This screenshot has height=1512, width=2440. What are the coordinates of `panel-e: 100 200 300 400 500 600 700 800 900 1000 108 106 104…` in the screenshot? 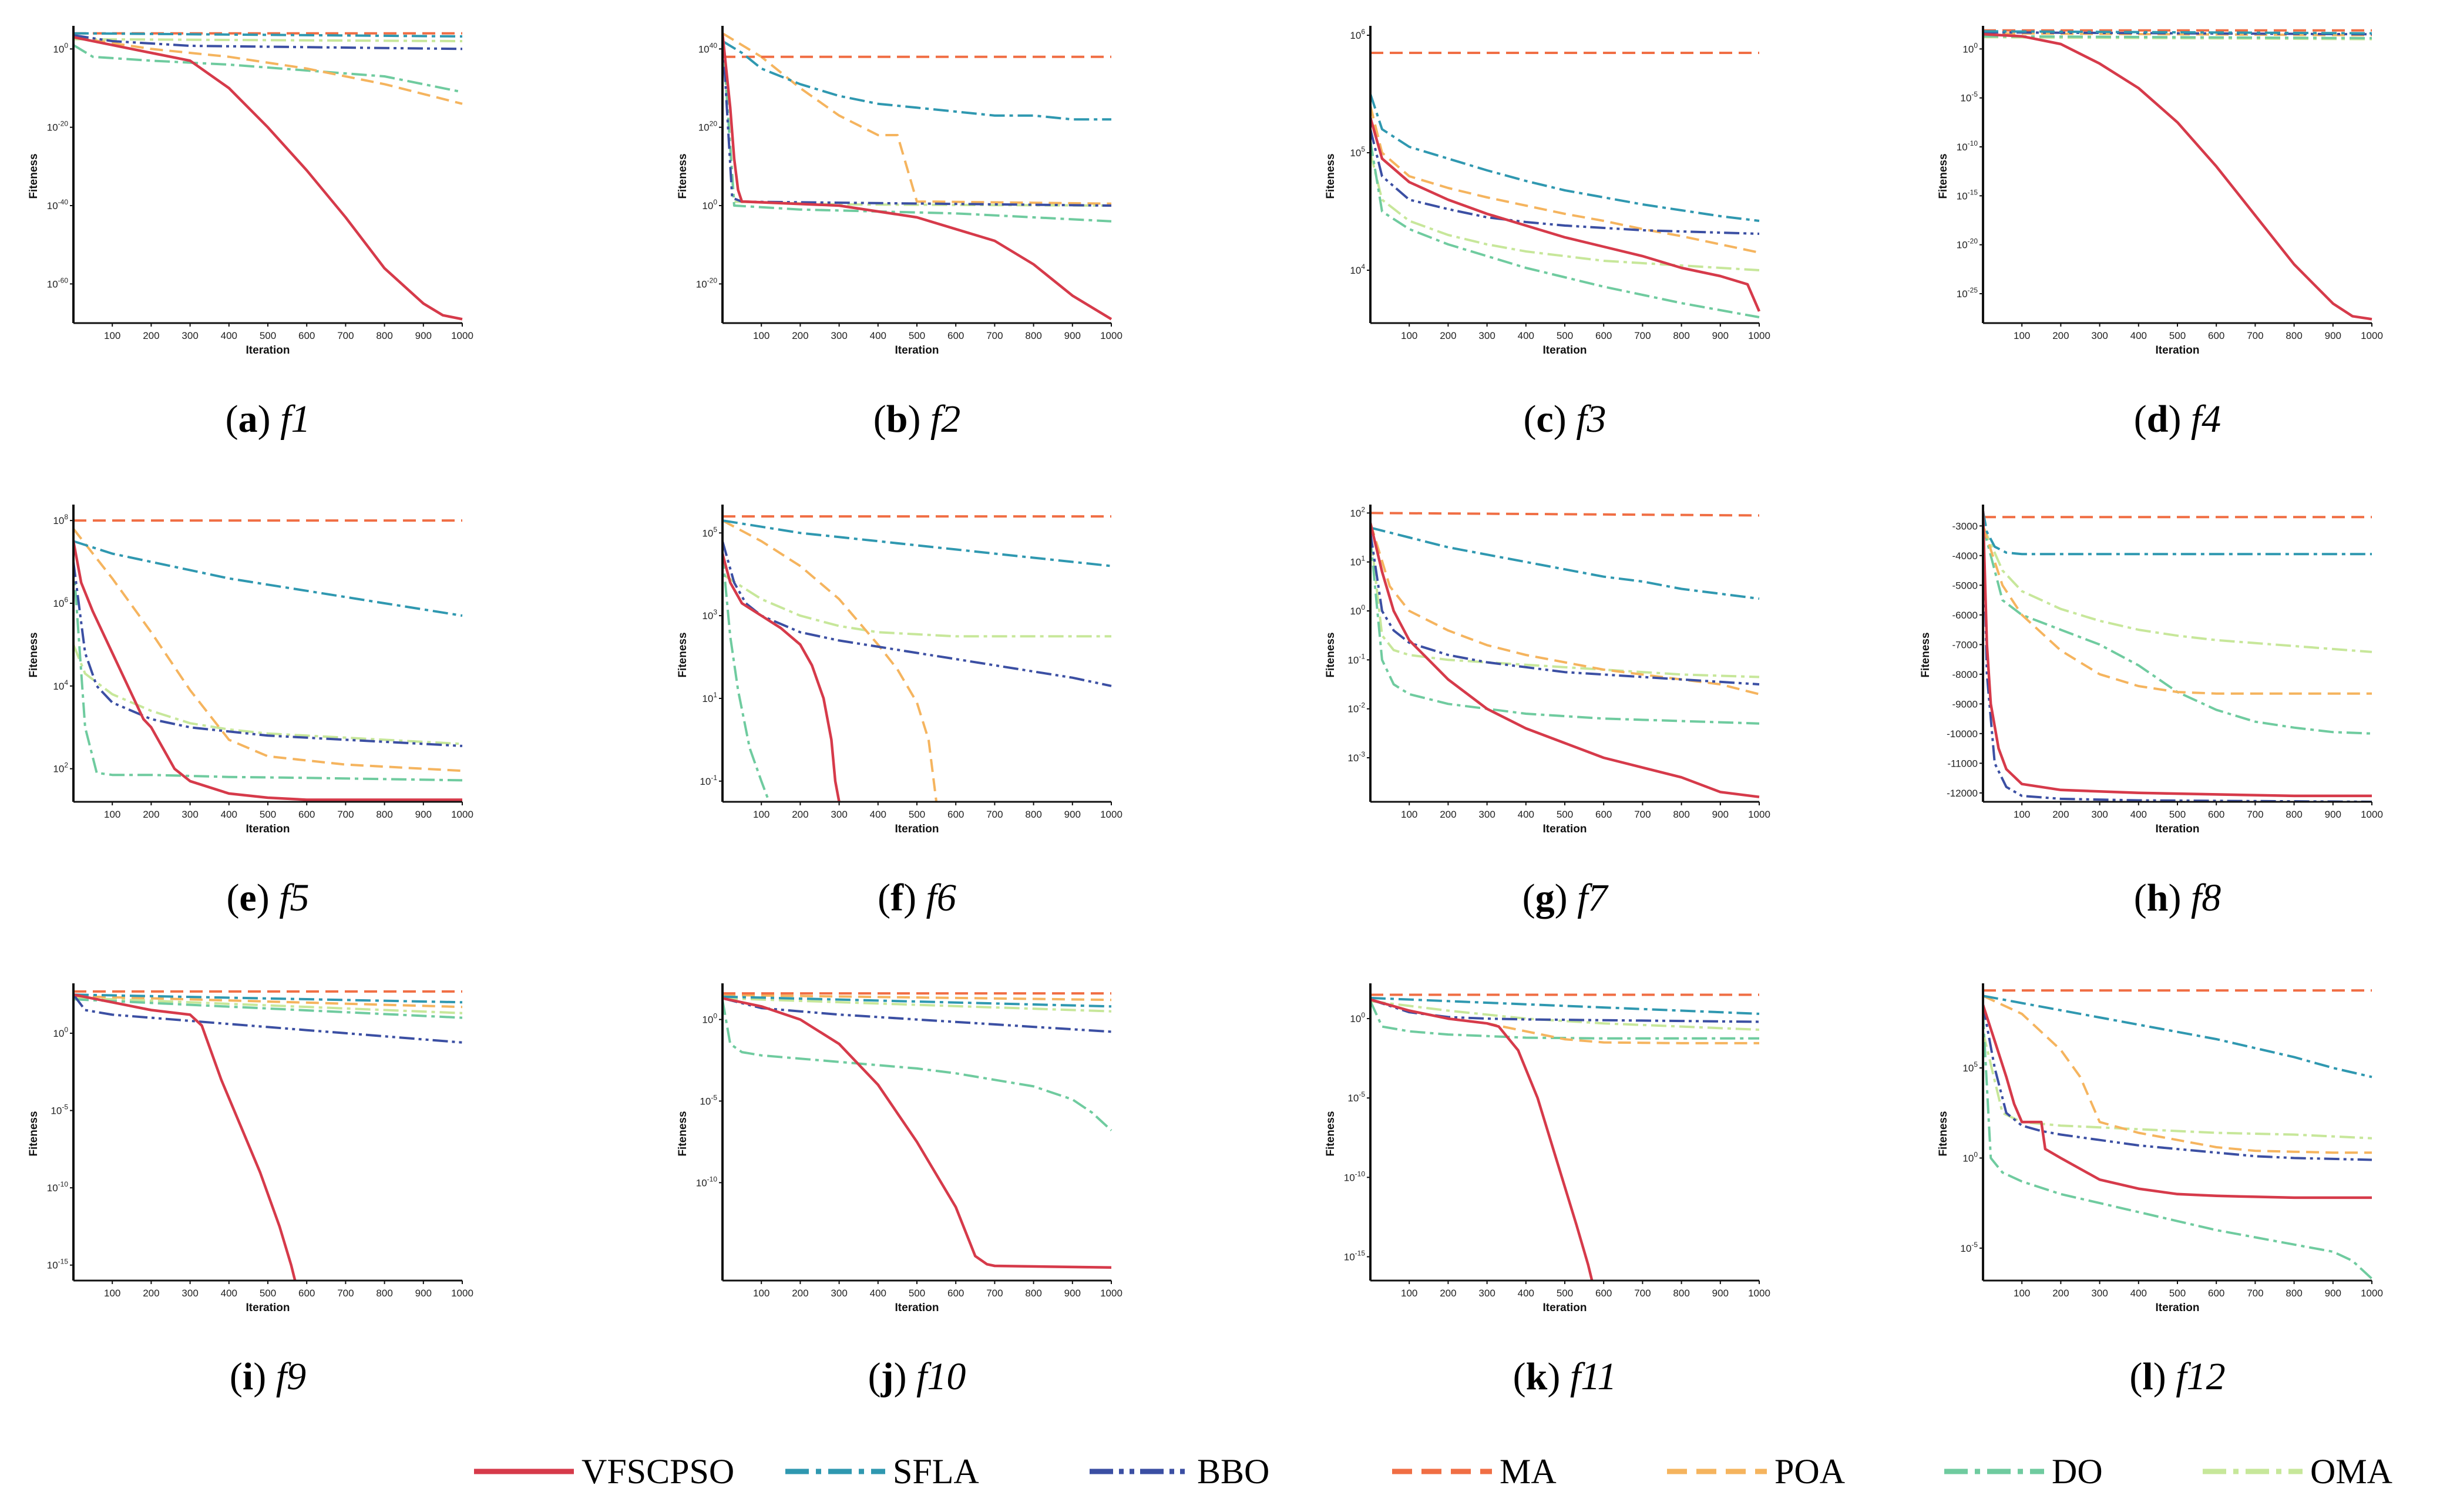 It's located at (250, 712).